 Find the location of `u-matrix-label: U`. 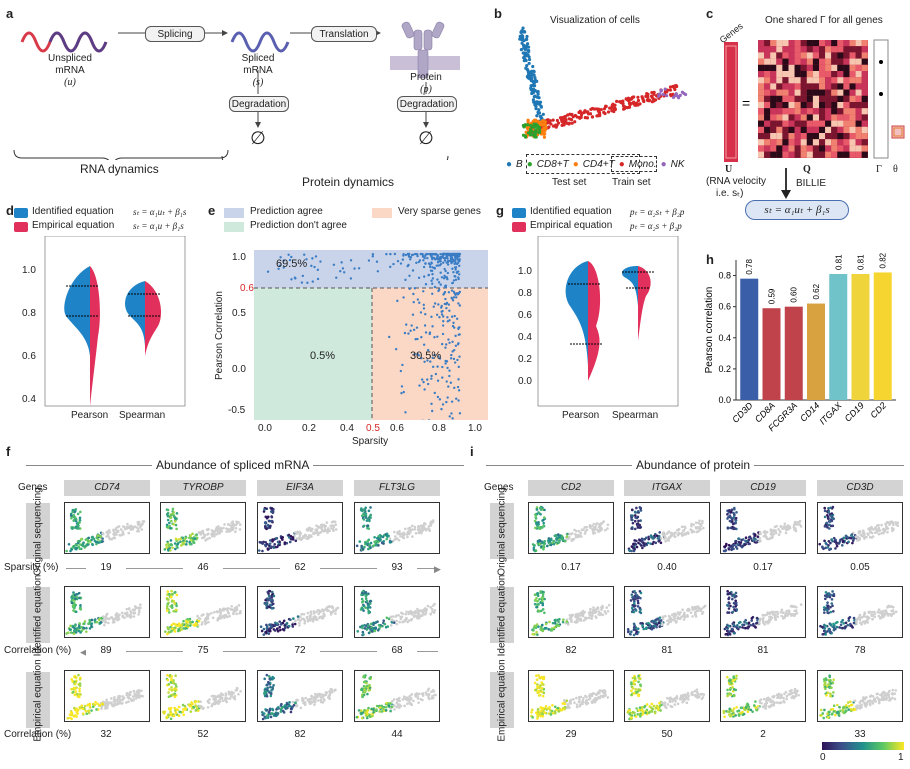

u-matrix-label: U is located at coordinates (729, 169).